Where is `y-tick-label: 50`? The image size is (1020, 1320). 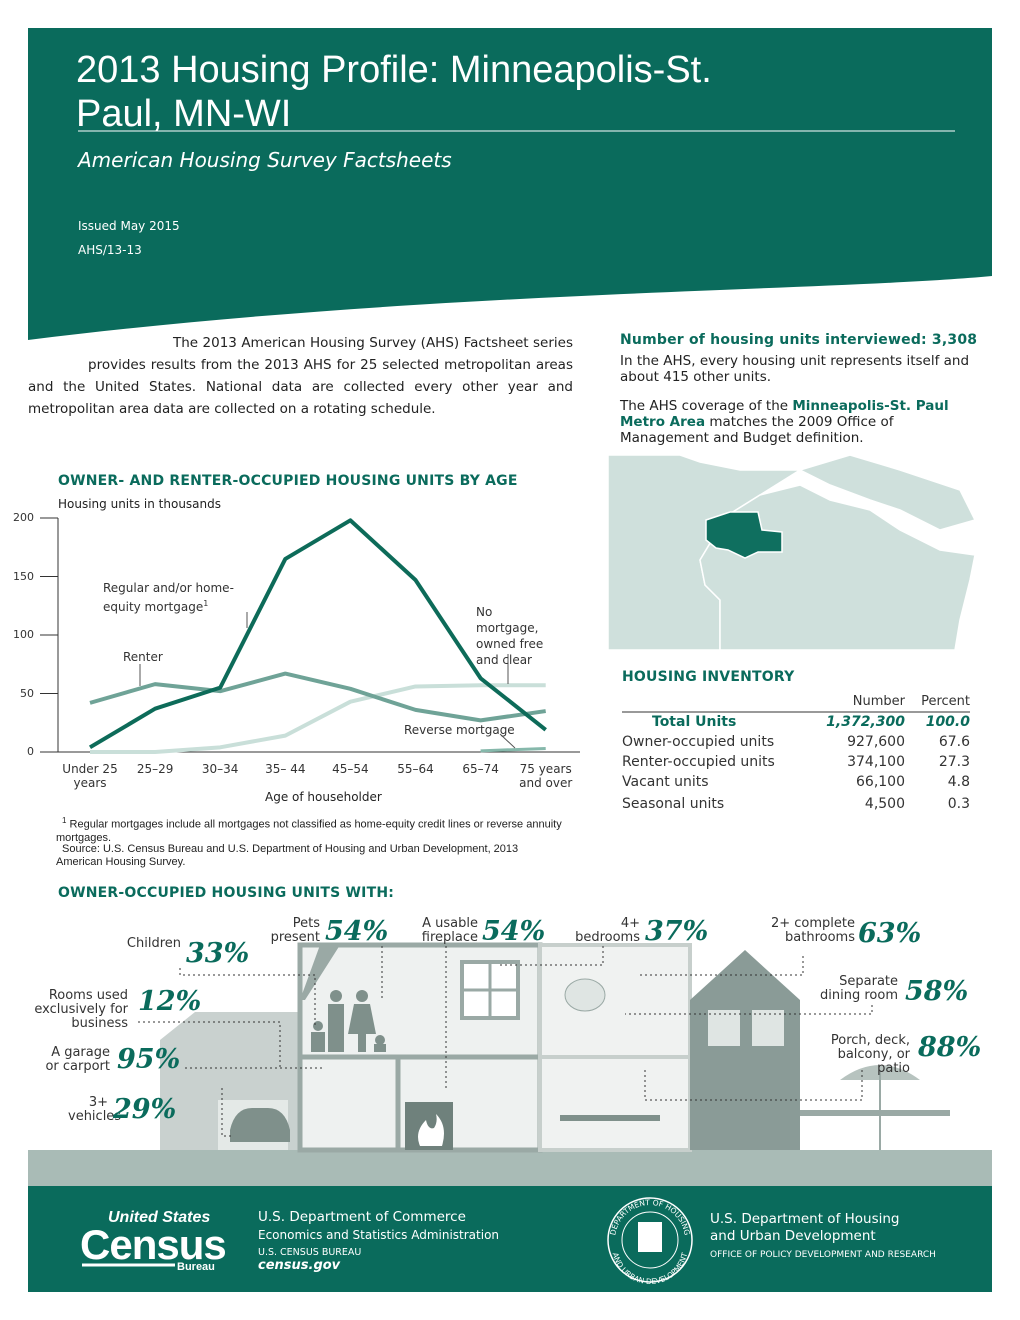
y-tick-label: 50 is located at coordinates (27, 693).